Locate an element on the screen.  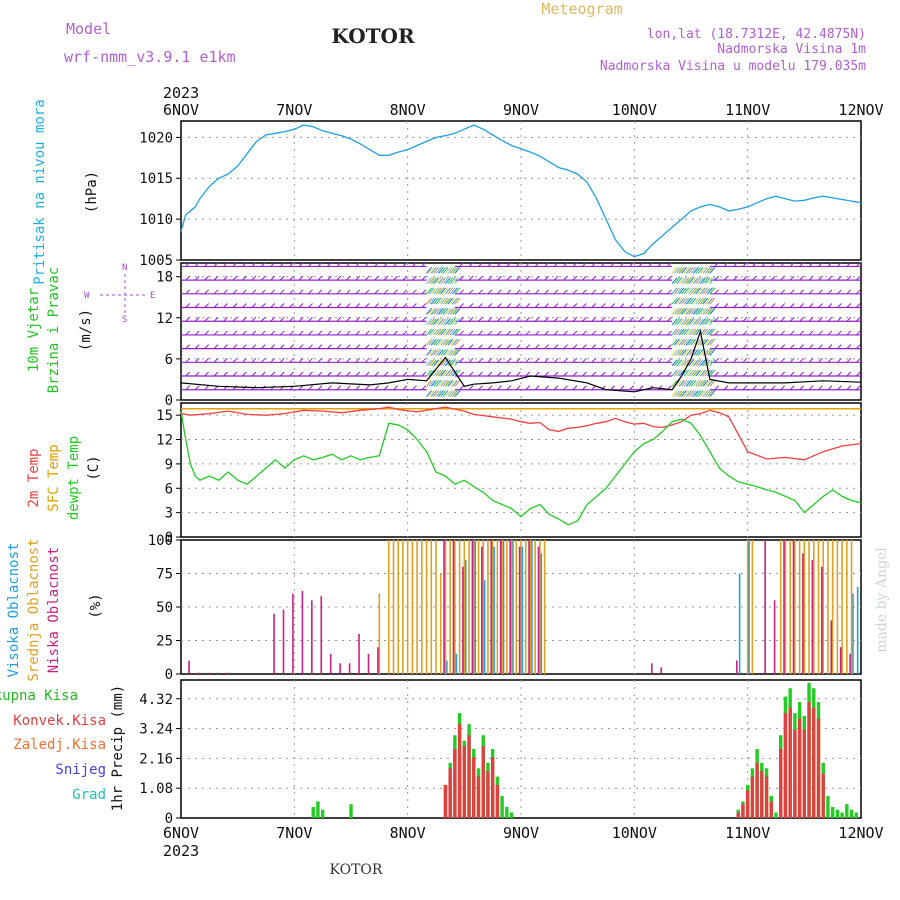
watermark: made by Angel is located at coordinates (882, 600).